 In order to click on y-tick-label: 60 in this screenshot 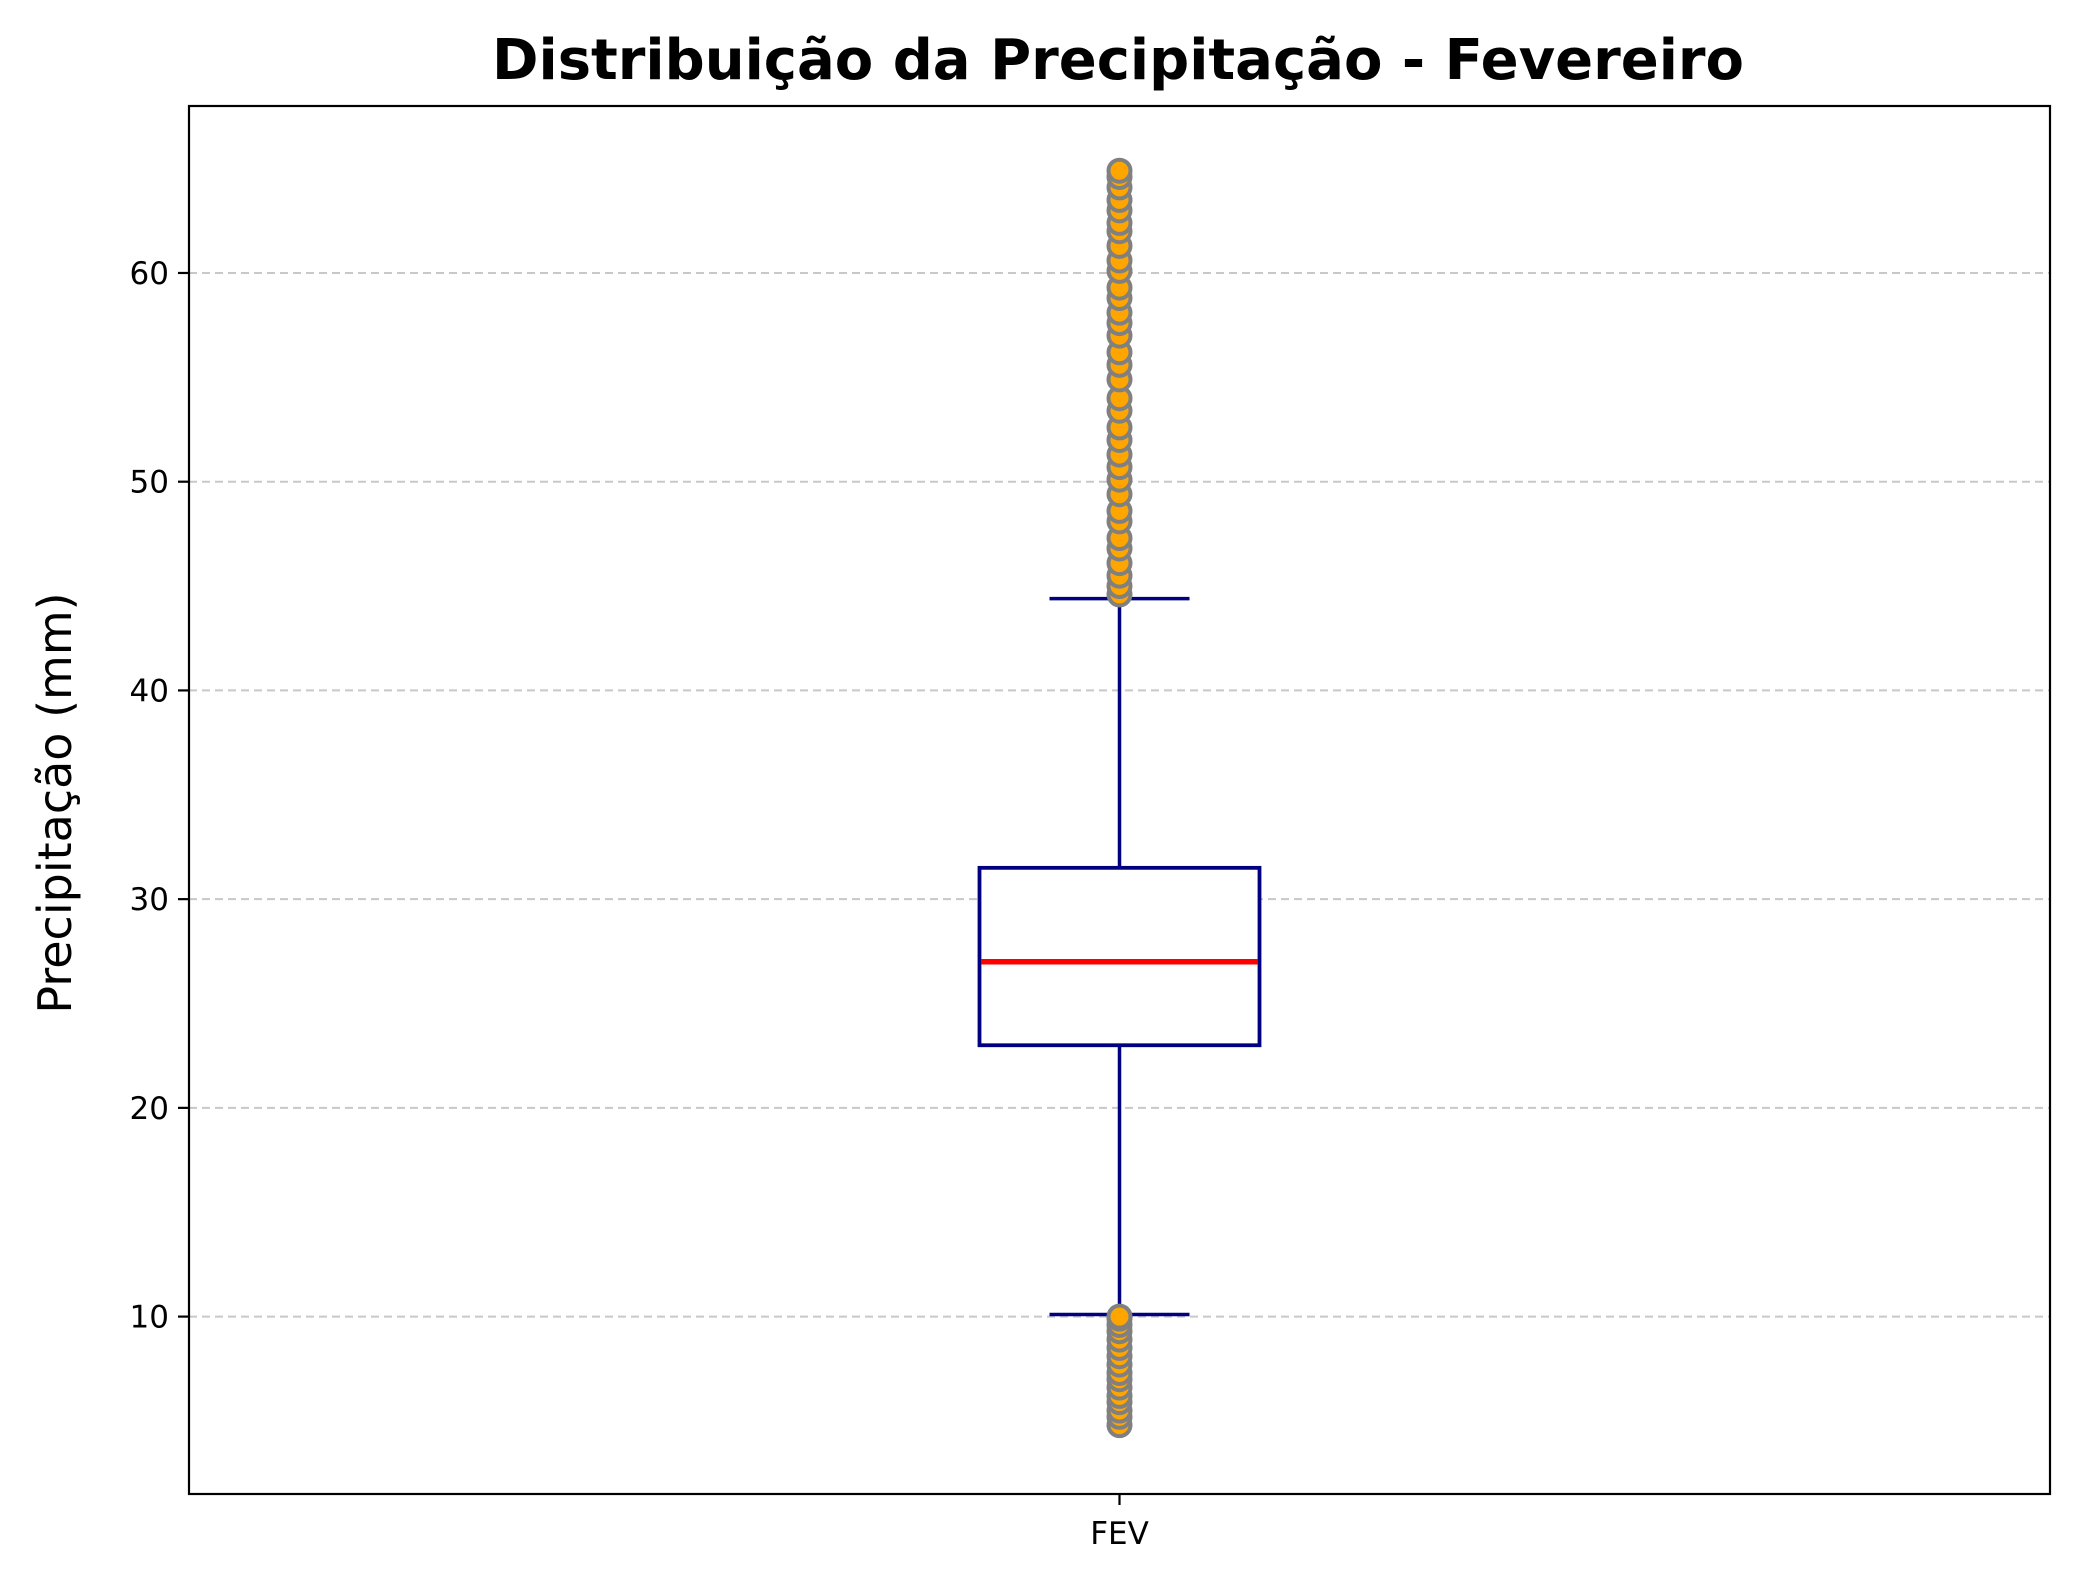, I will do `click(149, 274)`.